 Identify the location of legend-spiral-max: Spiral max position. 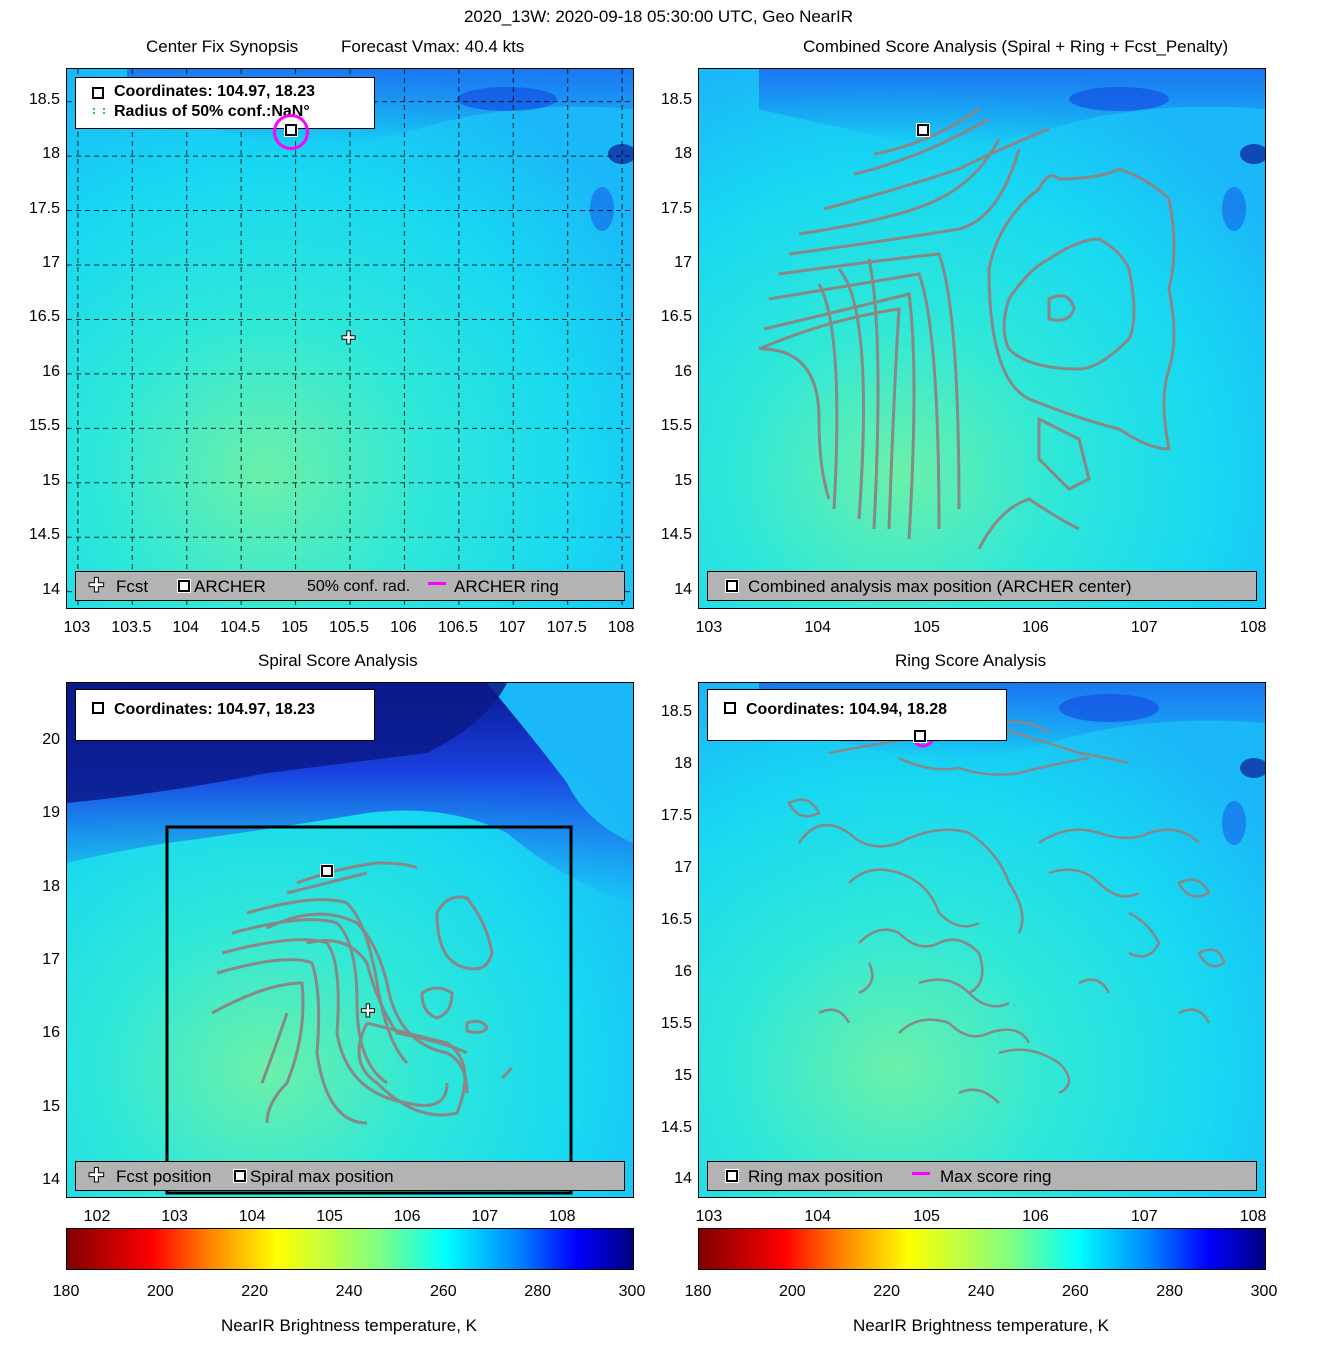
(322, 1176).